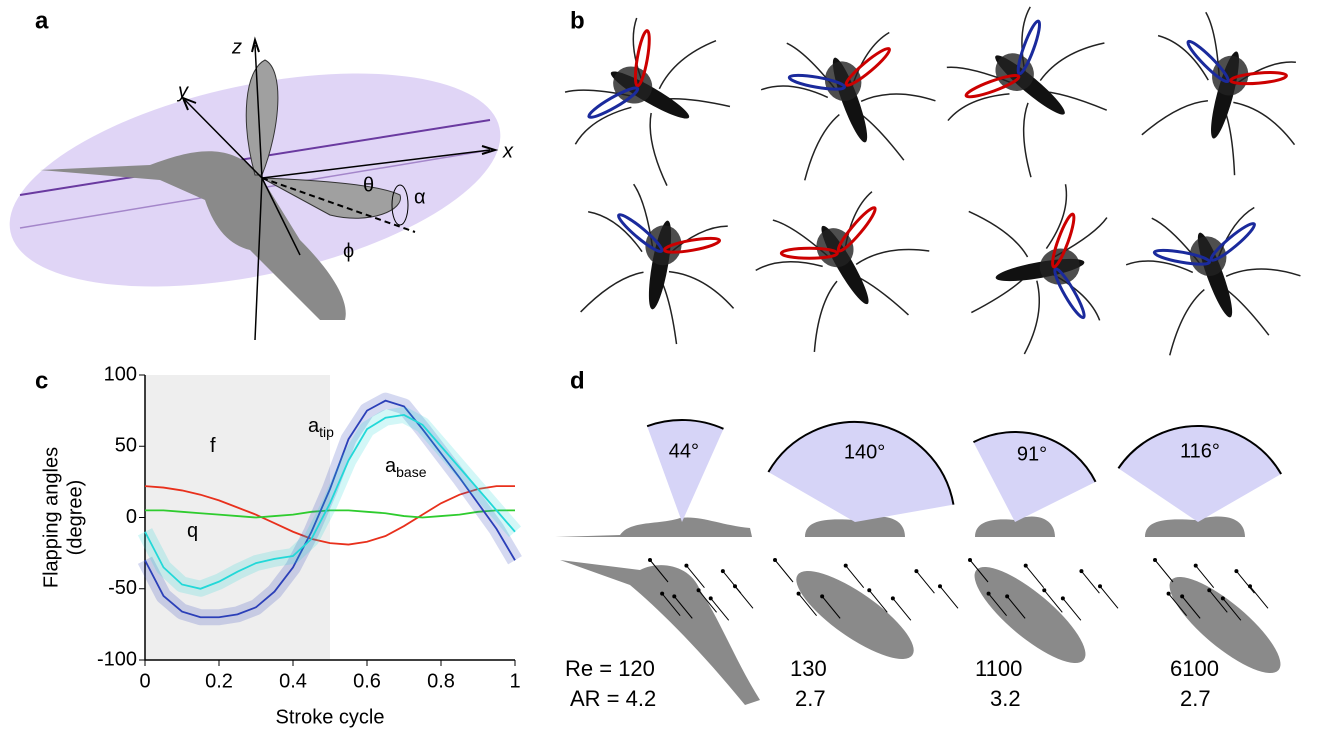  Describe the element at coordinates (406, 467) in the screenshot. I see `series-label: abase` at that location.